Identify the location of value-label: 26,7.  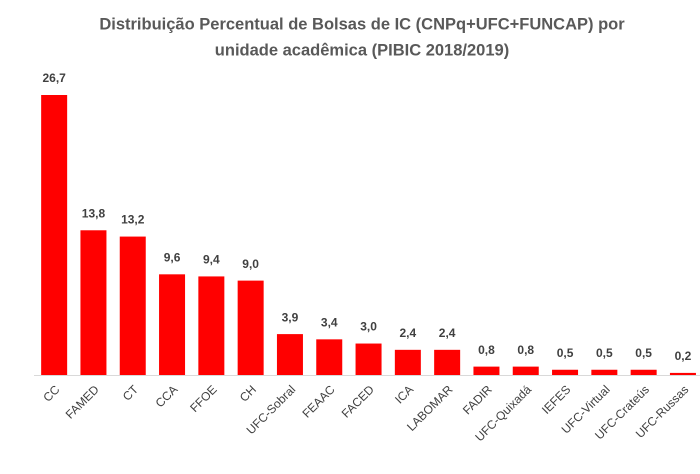
(54, 78).